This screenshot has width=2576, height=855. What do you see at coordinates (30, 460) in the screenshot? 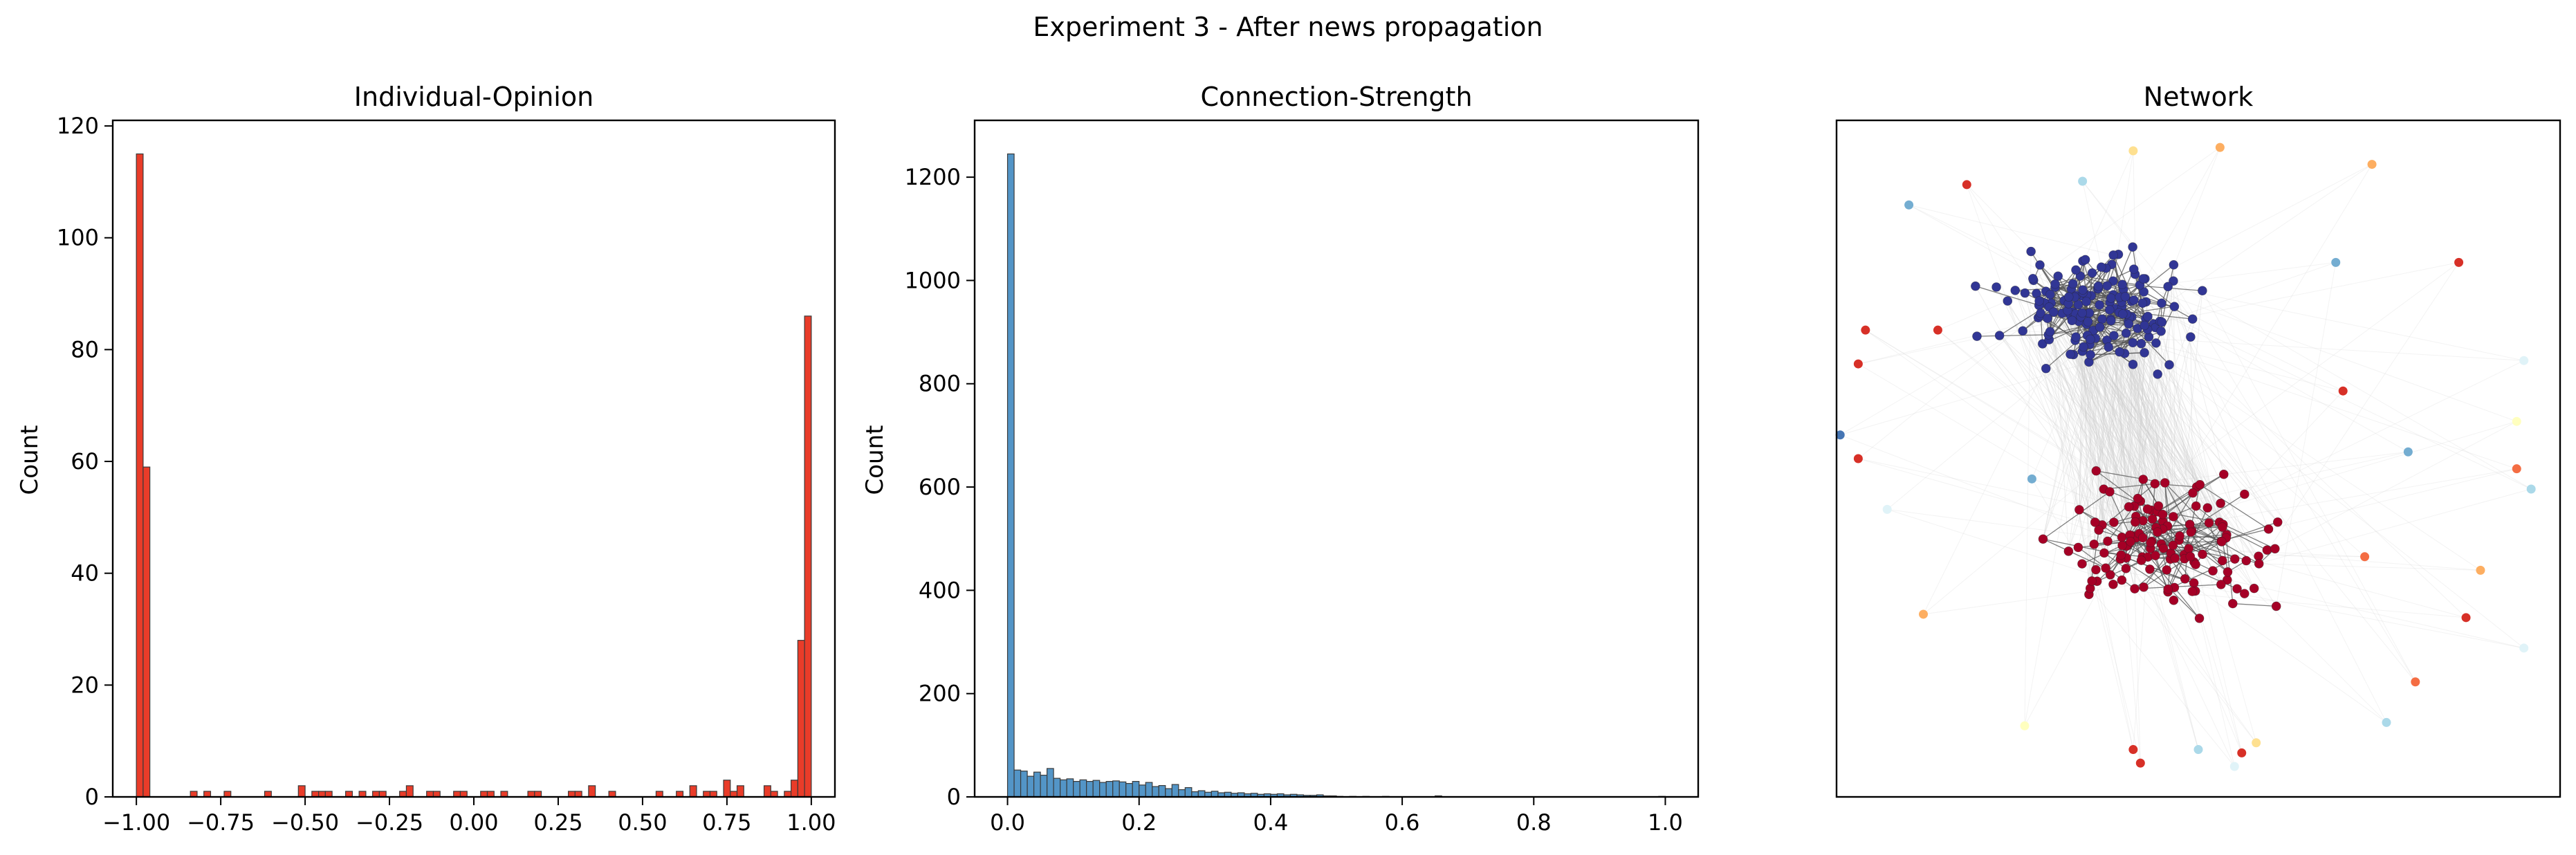
I see `opinion-histogram-ylabel: Count` at bounding box center [30, 460].